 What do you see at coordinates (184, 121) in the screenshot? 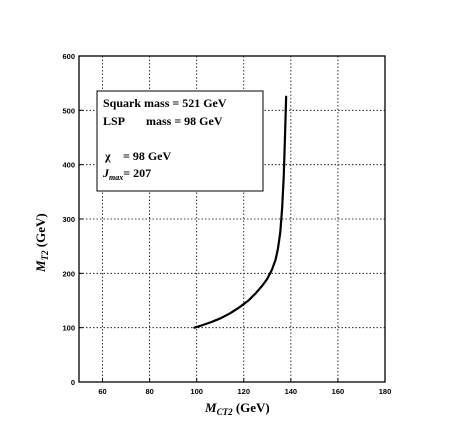
I see `annotation-lsp-mass: mass = 98 GeV` at bounding box center [184, 121].